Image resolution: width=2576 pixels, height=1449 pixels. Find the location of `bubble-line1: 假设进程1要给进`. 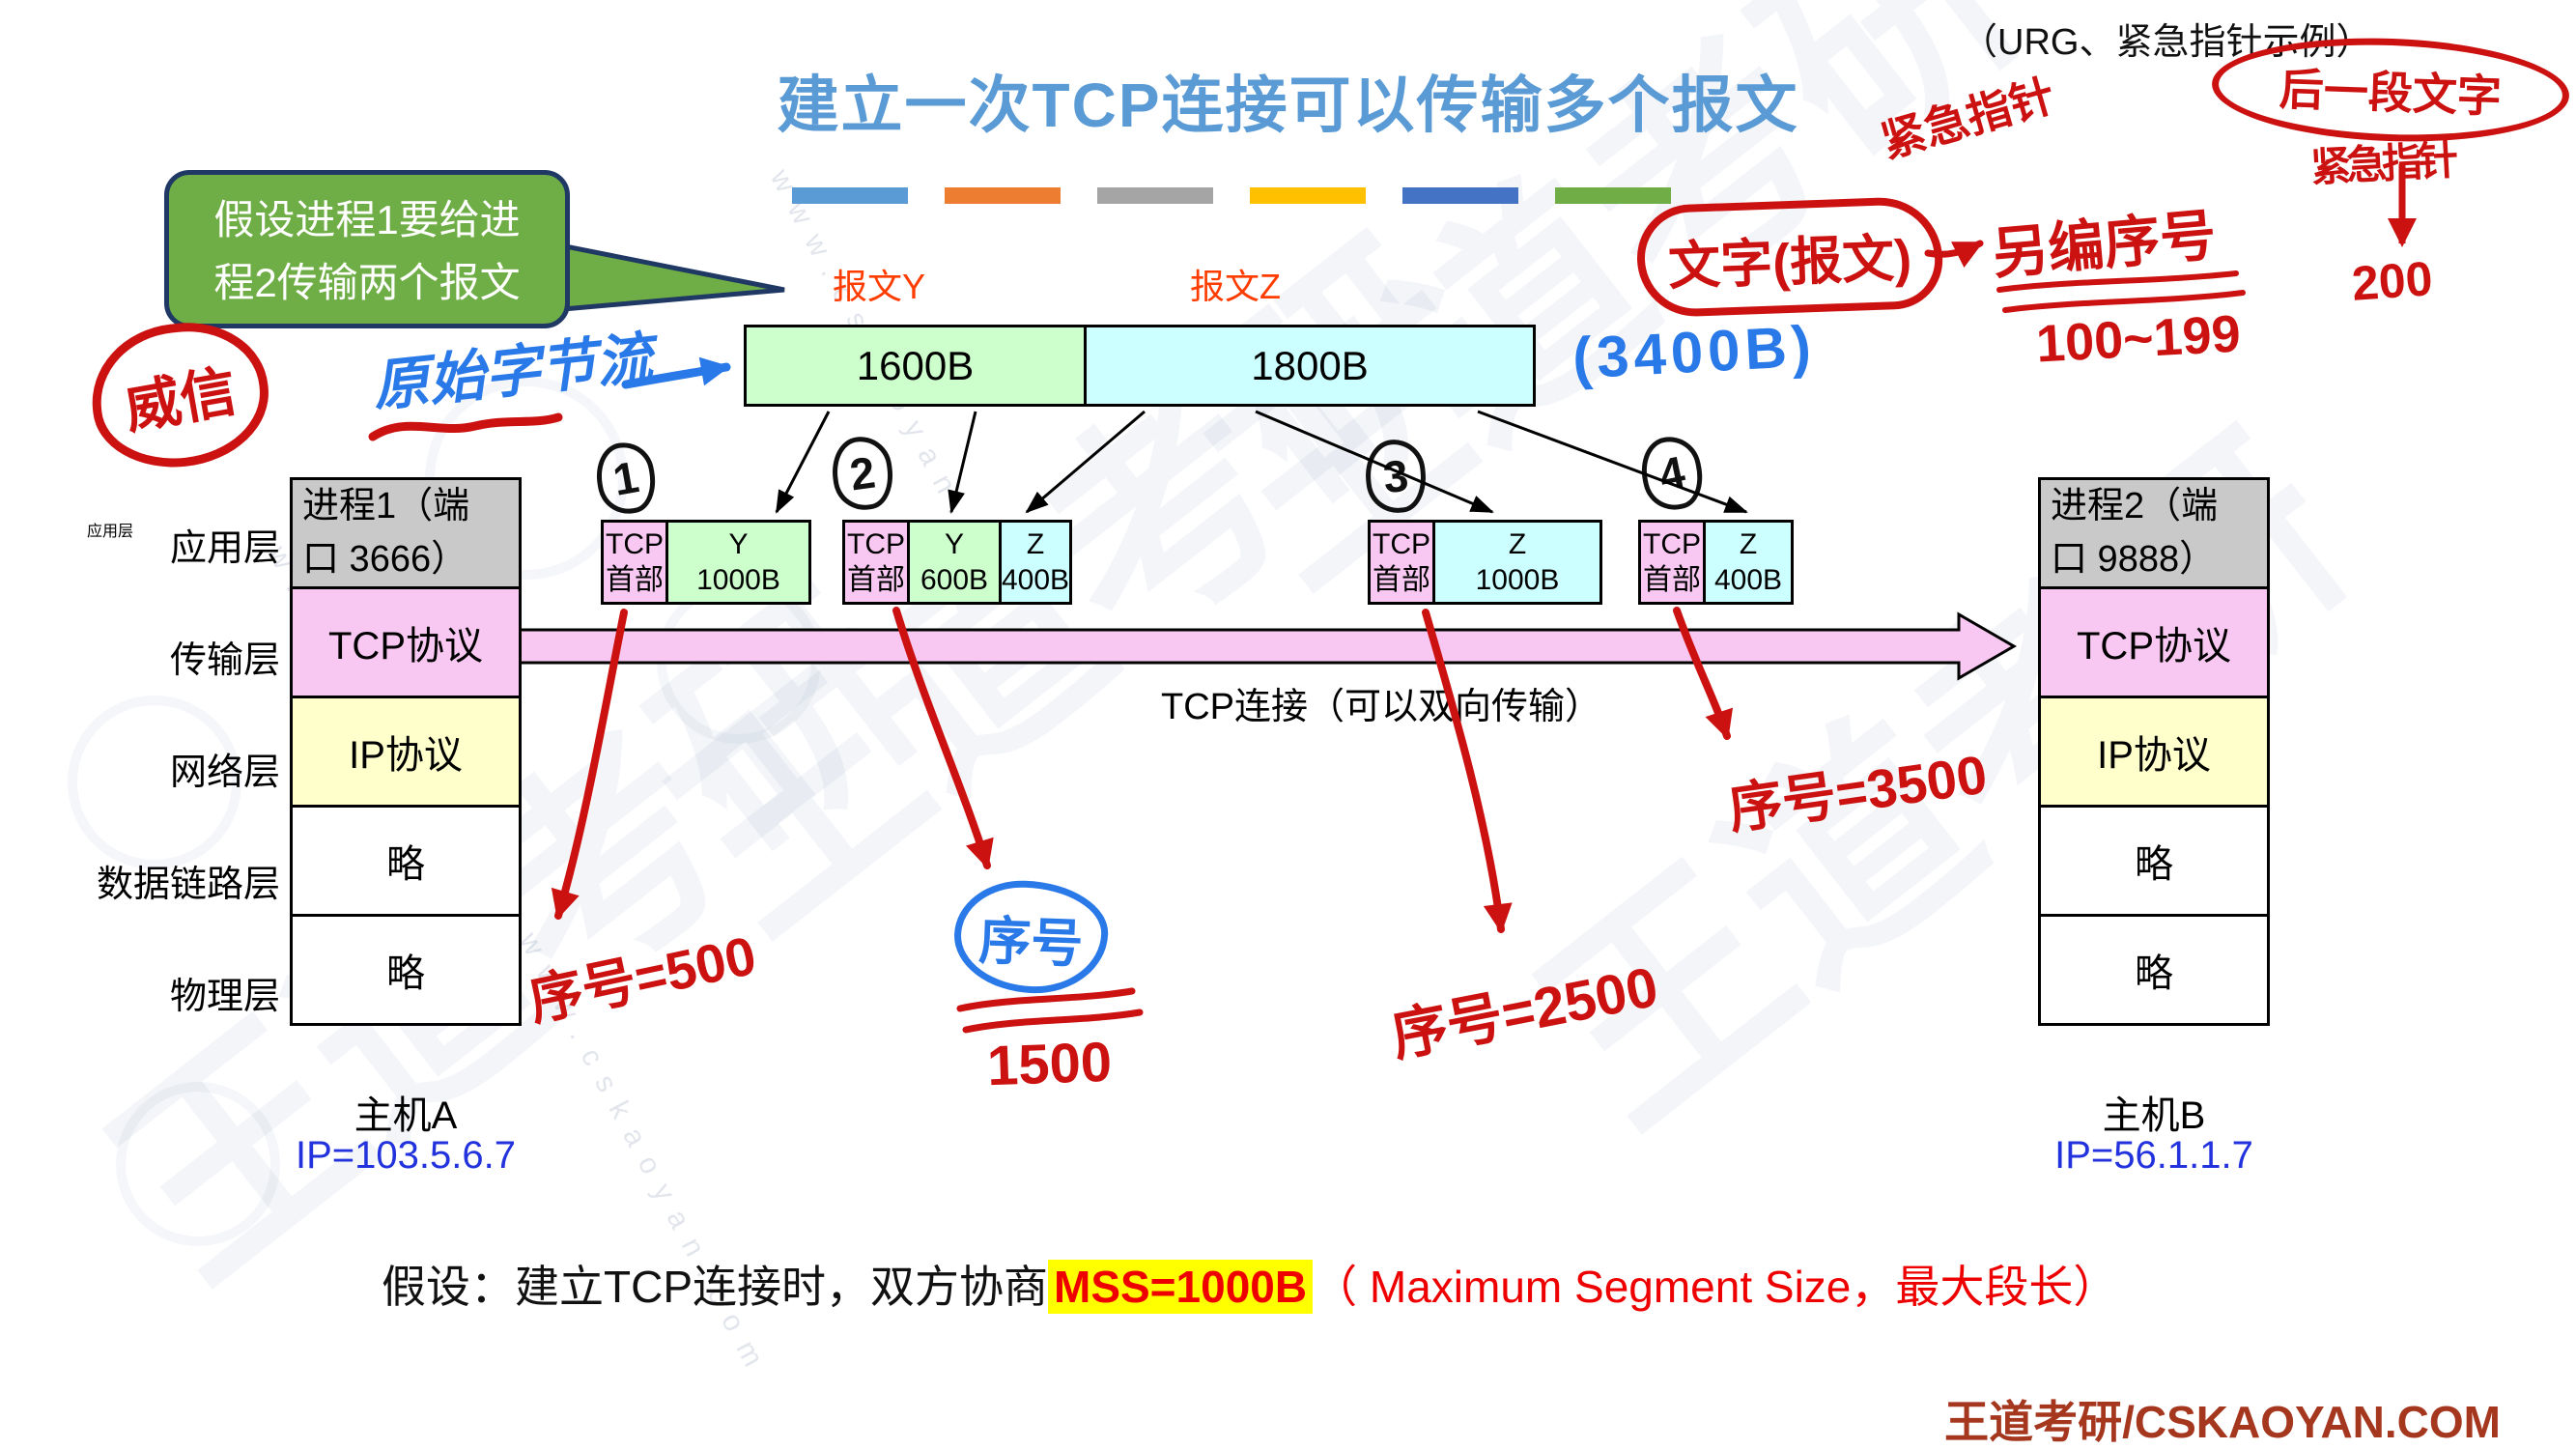

bubble-line1: 假设进程1要给进 is located at coordinates (367, 219).